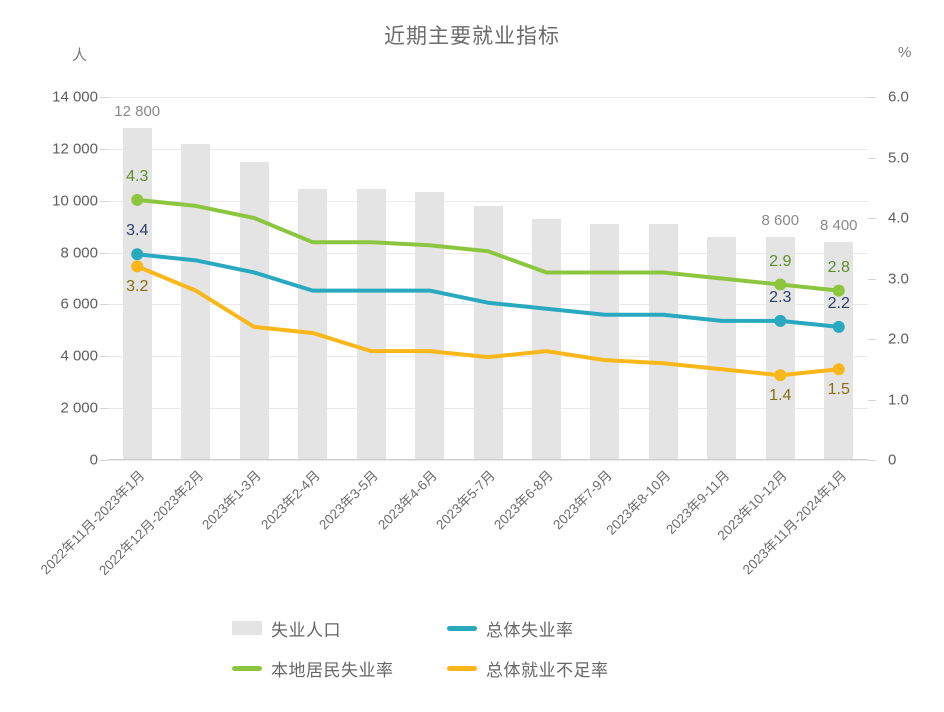 The height and width of the screenshot is (712, 944). Describe the element at coordinates (898, 278) in the screenshot. I see `right-axis-tick-label: 3.0` at that location.